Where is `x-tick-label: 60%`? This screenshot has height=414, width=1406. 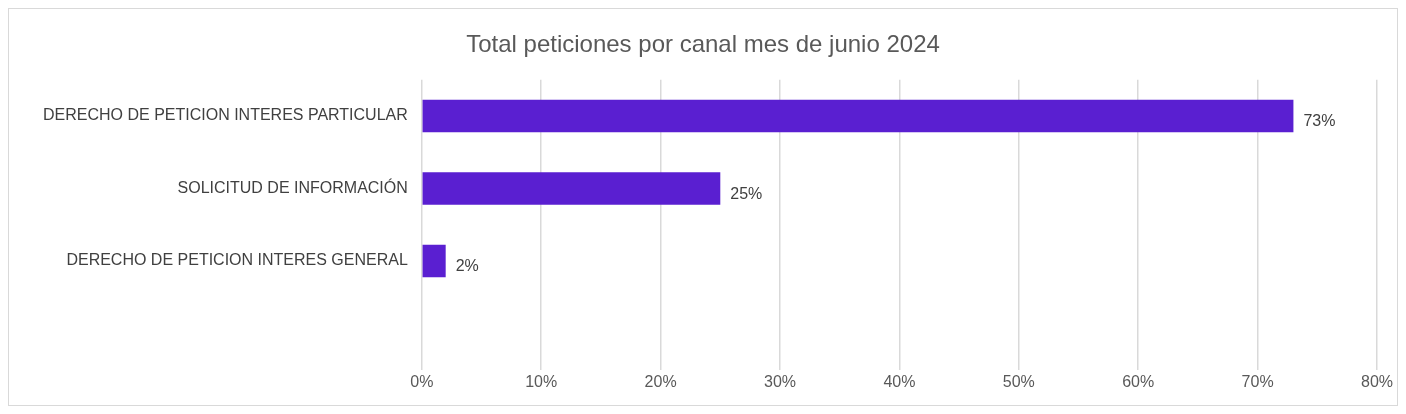
x-tick-label: 60% is located at coordinates (1138, 381).